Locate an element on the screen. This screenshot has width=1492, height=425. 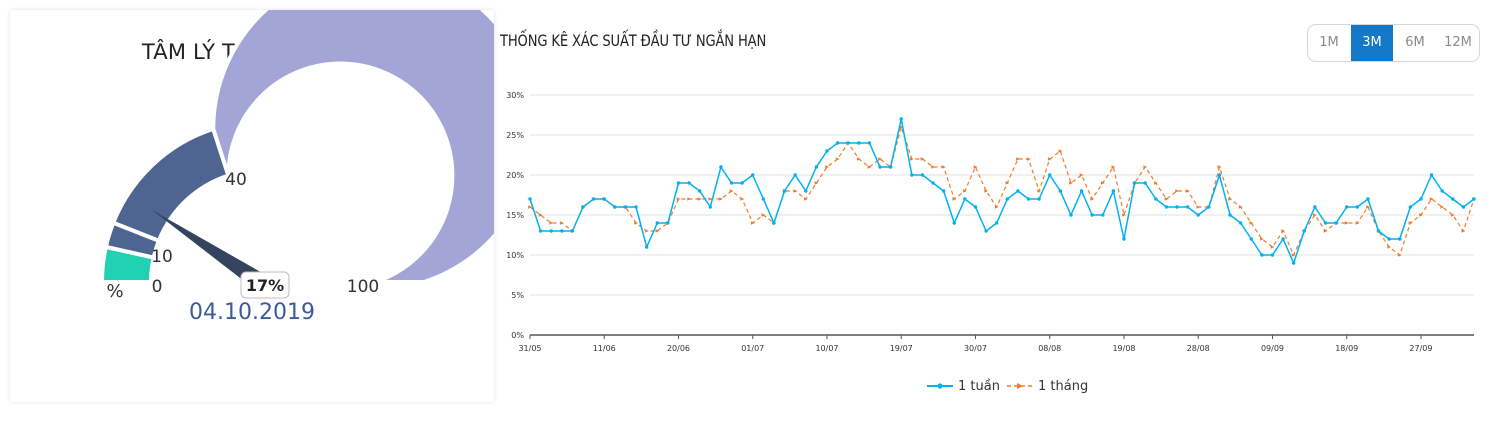
range-3m-button: 3M is located at coordinates (1372, 43).